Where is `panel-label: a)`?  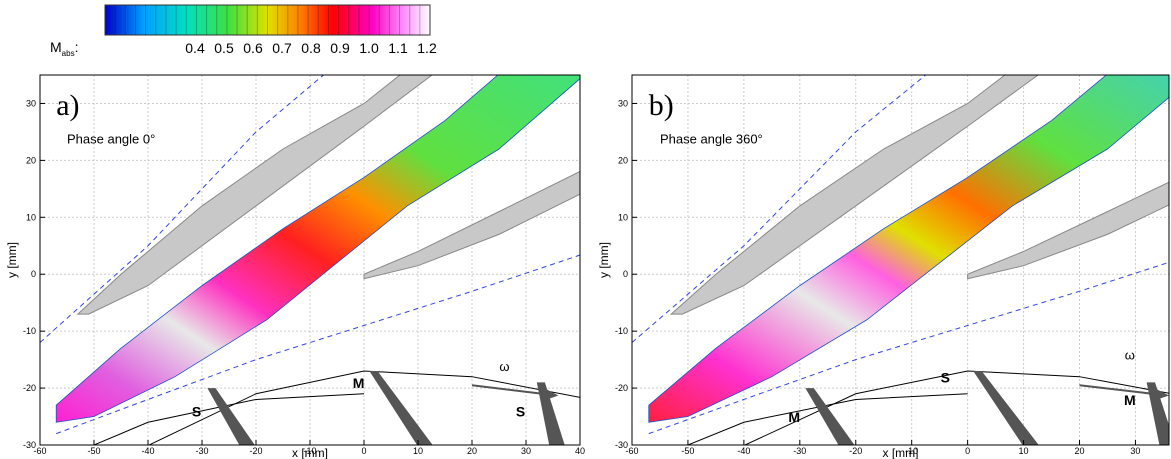
panel-label: a) is located at coordinates (67, 105).